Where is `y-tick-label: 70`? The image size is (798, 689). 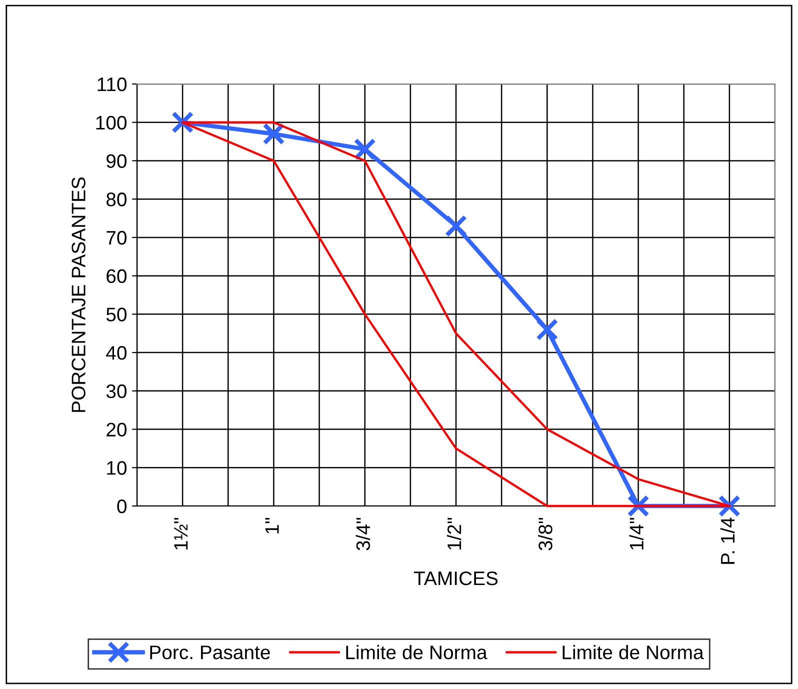
y-tick-label: 70 is located at coordinates (116, 237).